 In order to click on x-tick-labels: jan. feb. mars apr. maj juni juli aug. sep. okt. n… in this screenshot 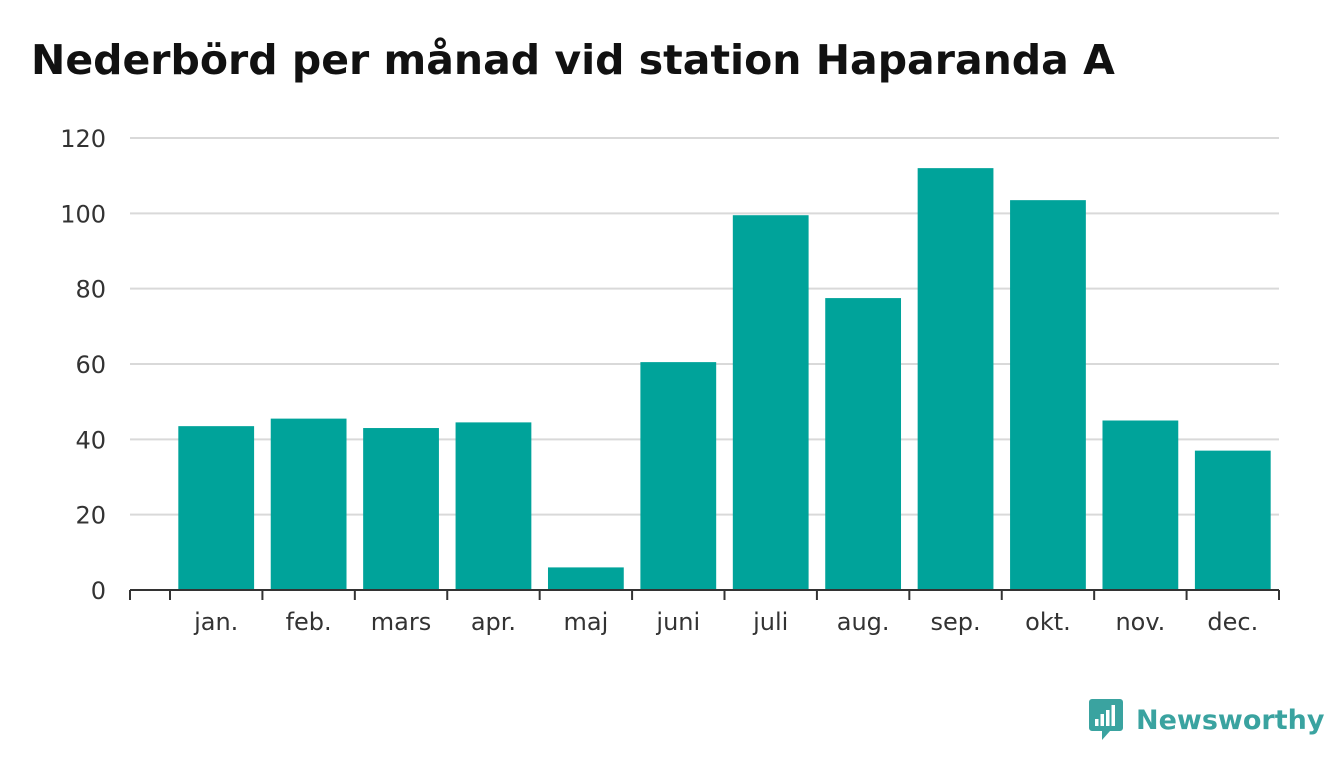, I will do `click(725, 622)`.